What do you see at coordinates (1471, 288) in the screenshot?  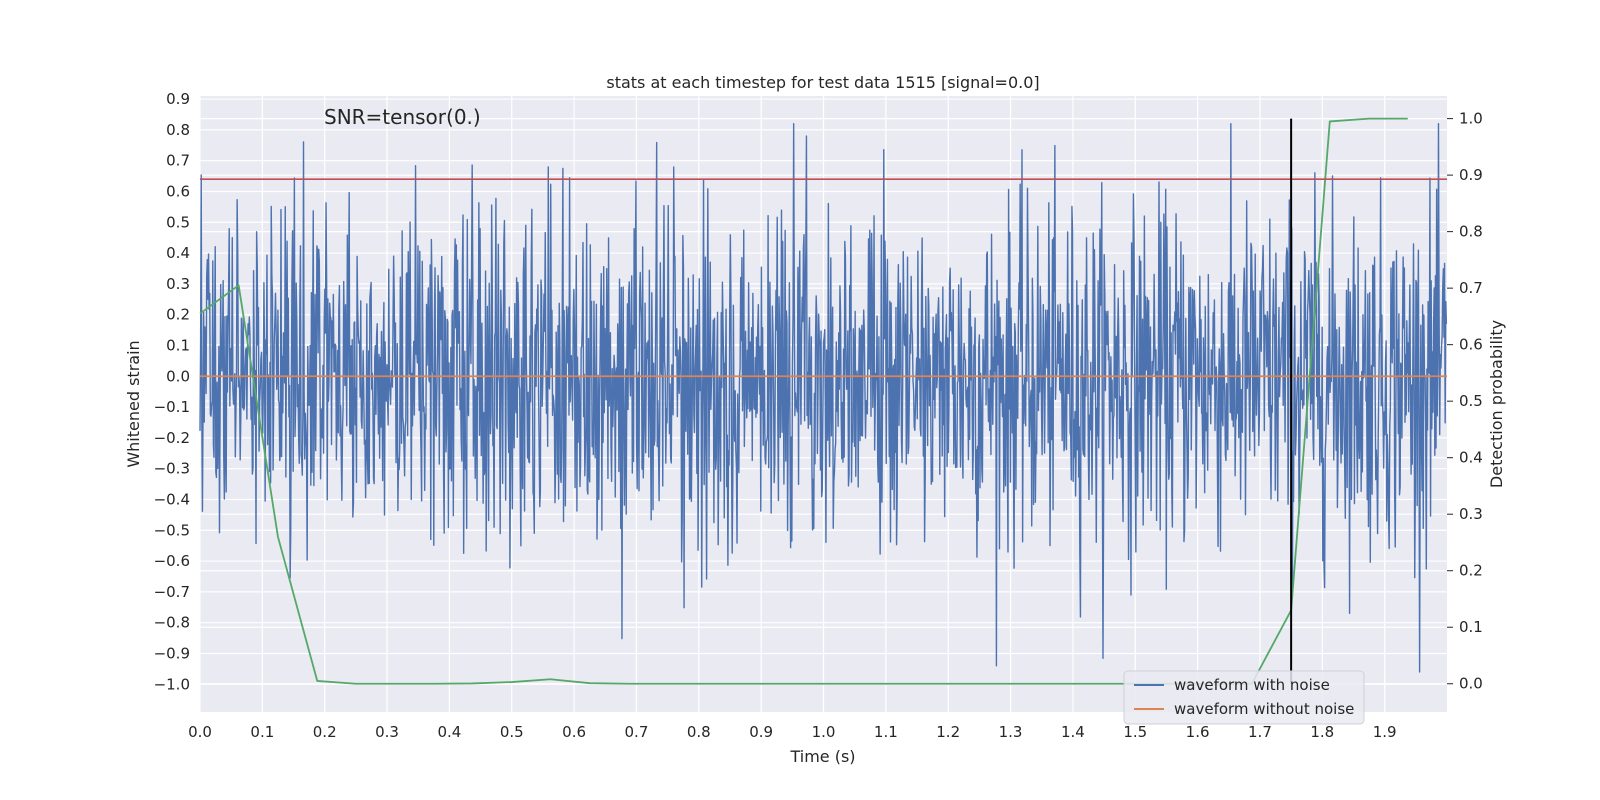 I see `y2-tick-label: 0.7` at bounding box center [1471, 288].